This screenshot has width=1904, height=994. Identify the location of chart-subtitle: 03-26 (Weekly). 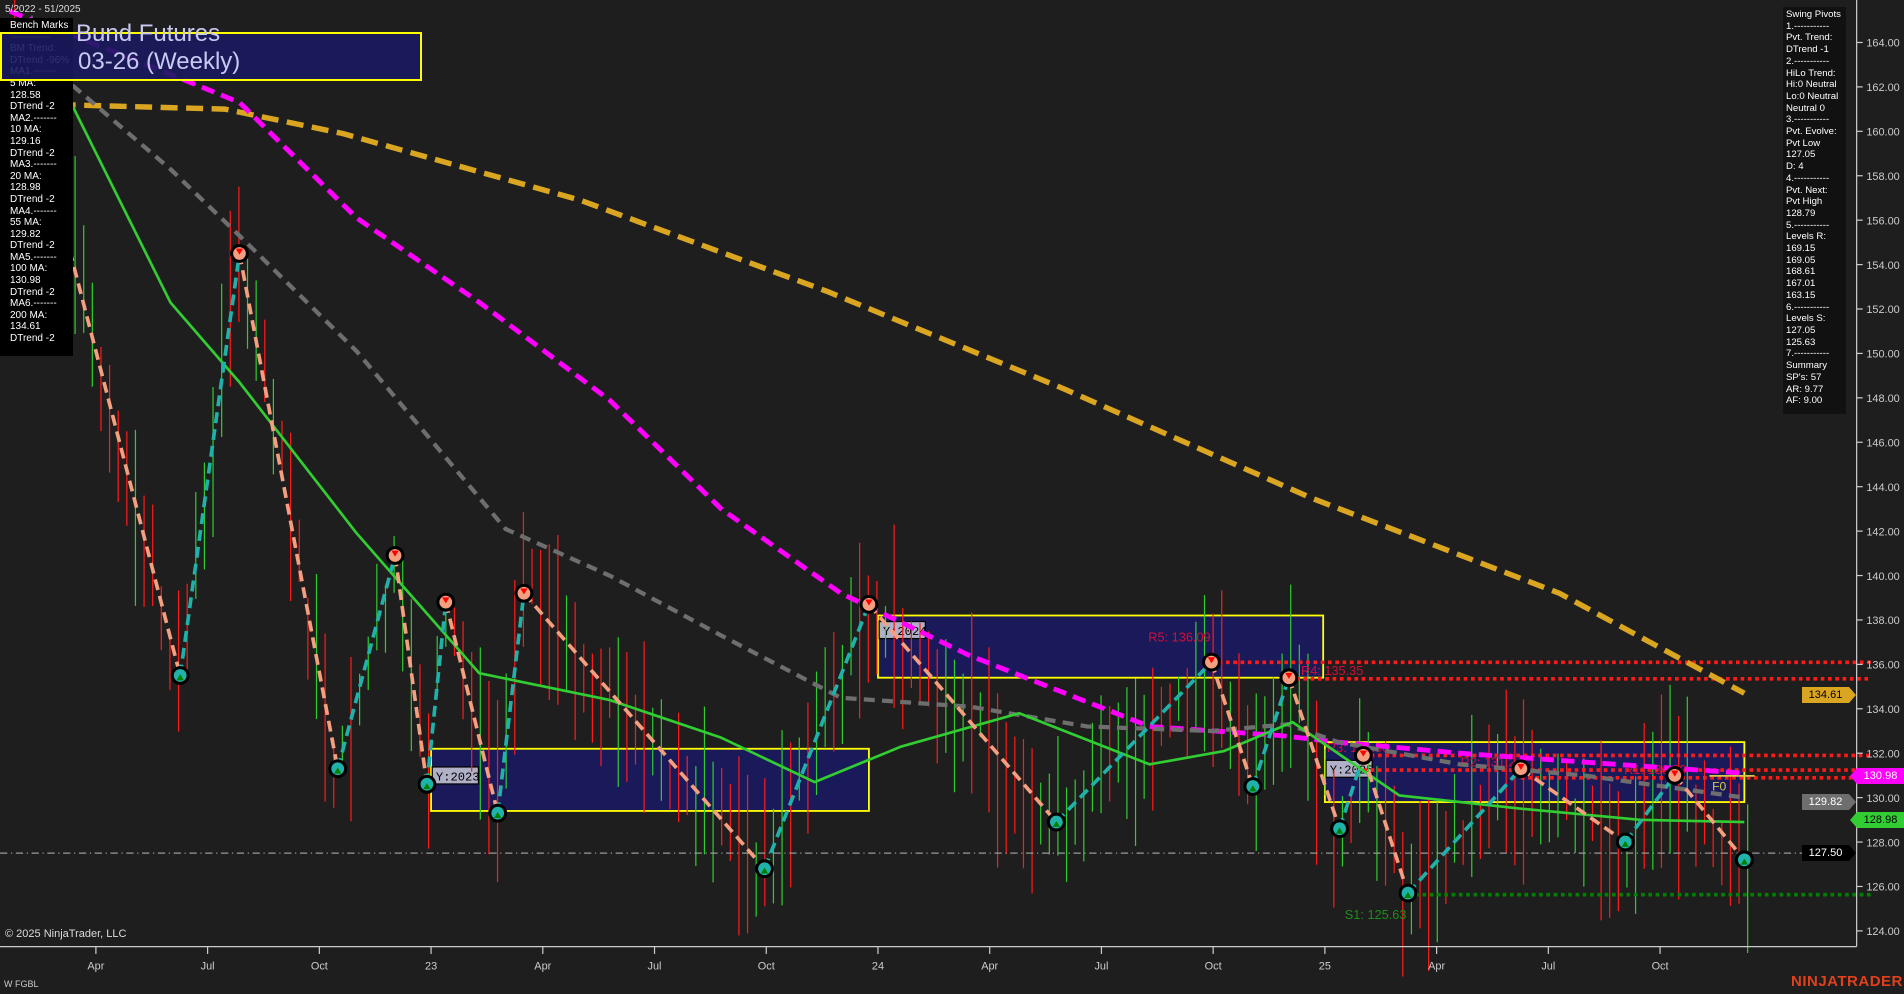
(159, 61).